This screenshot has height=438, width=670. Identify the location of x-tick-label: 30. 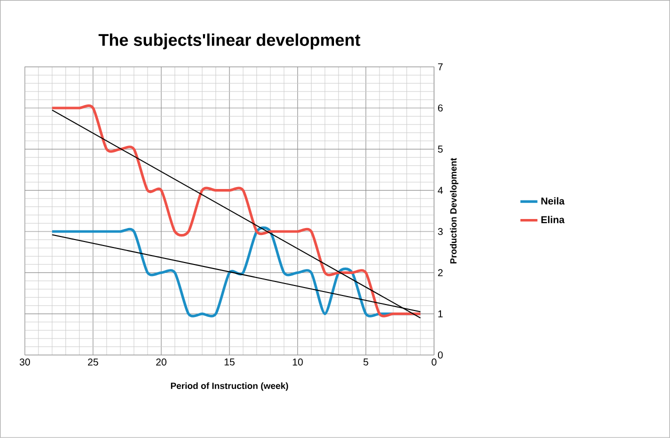
(25, 362).